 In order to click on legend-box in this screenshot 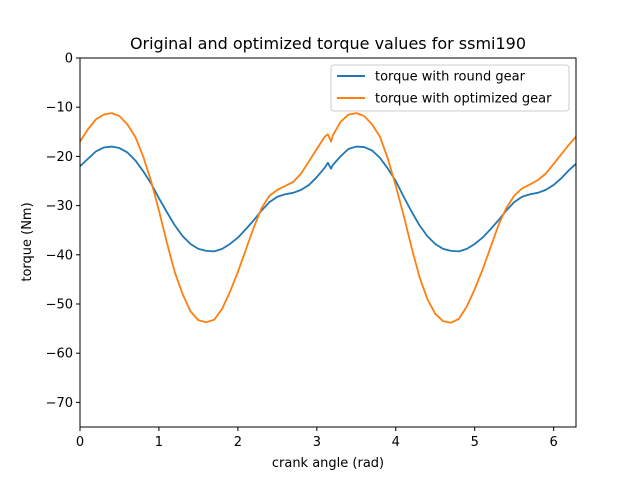, I will do `click(450, 88)`.